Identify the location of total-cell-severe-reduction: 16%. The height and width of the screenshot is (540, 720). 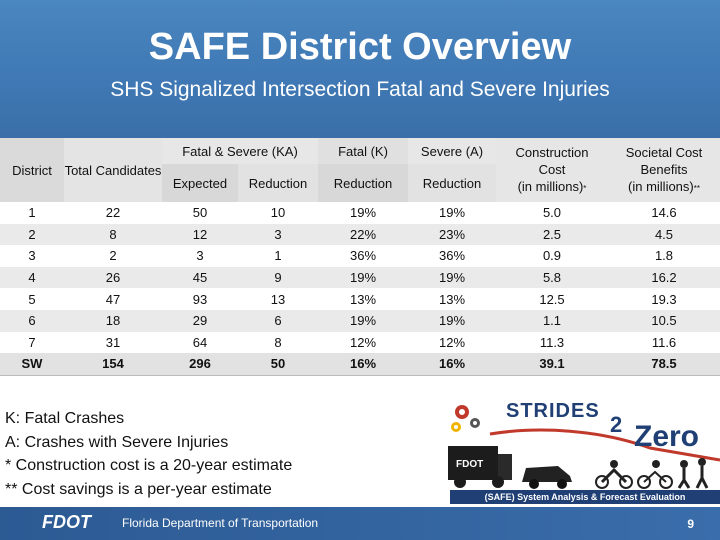
(452, 364).